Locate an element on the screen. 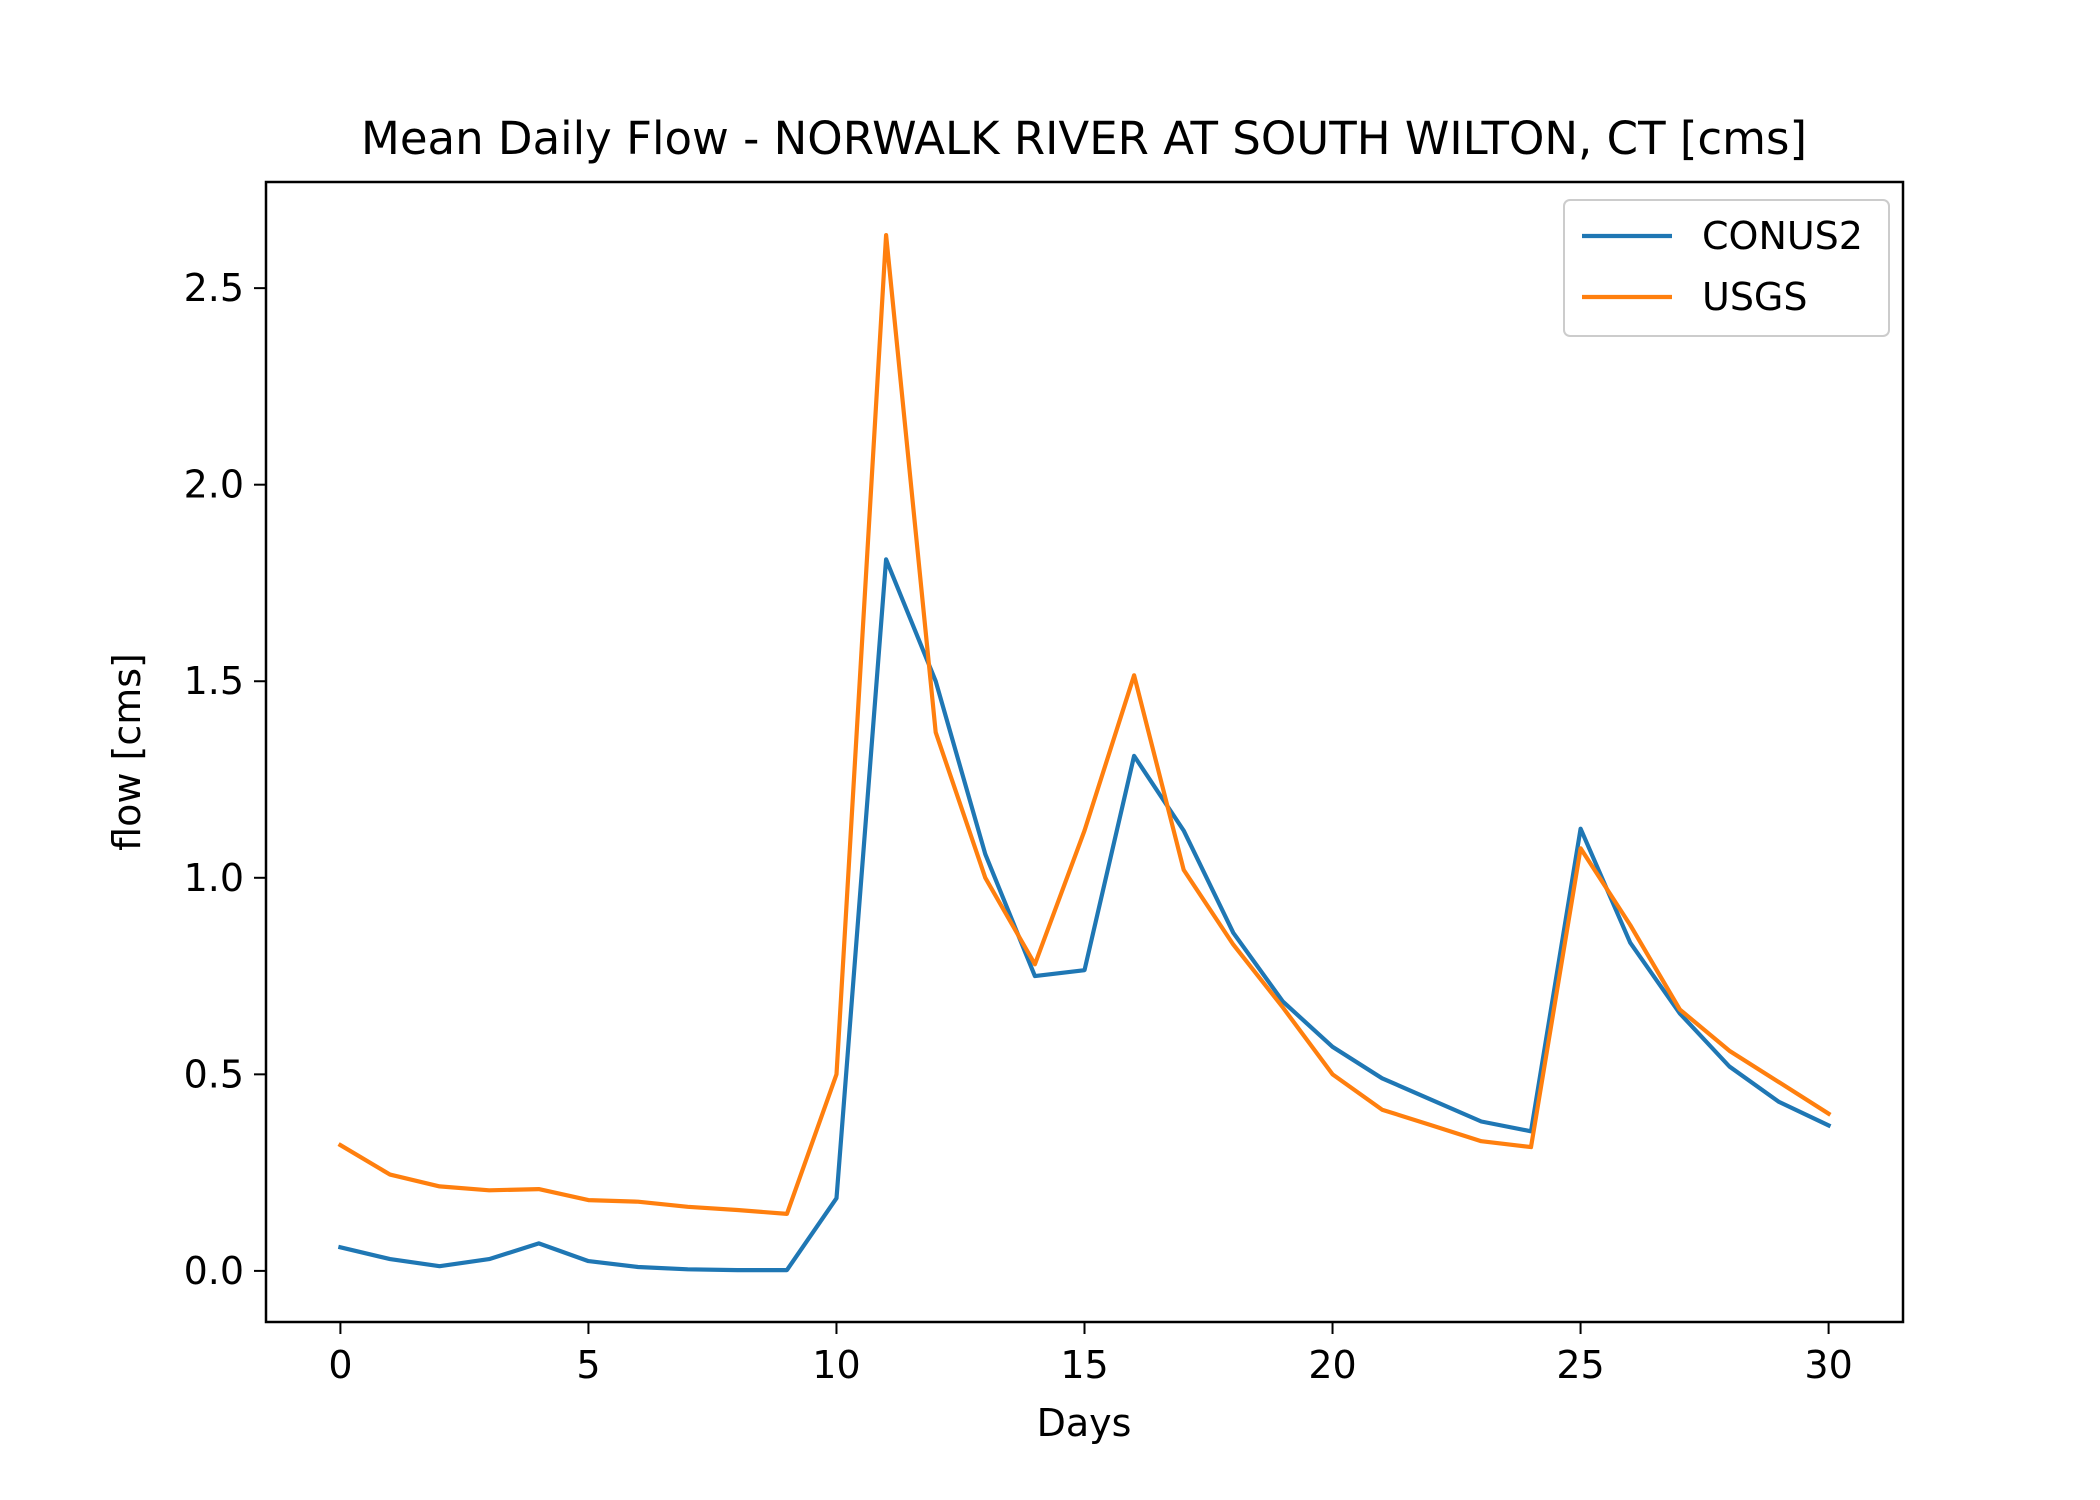  x-axis: 0 5 10 15 20 25 30 is located at coordinates (1090, 1354).